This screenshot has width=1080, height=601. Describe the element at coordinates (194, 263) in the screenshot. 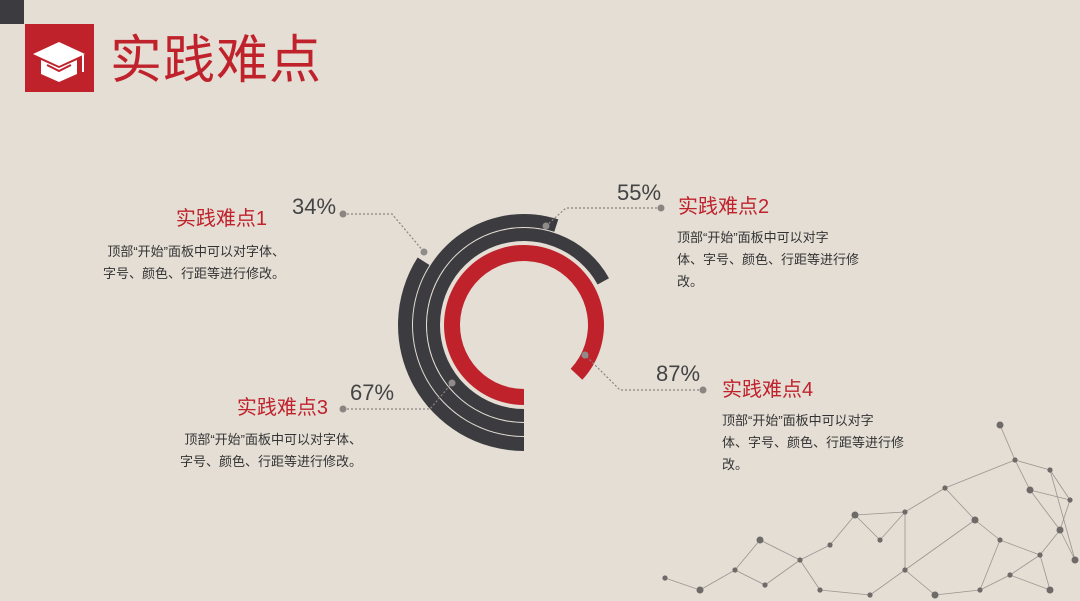

I see `item-1-desc: 顶部“开始”面板中可以对字体、 字号、颜色、行距等进行修改。` at that location.